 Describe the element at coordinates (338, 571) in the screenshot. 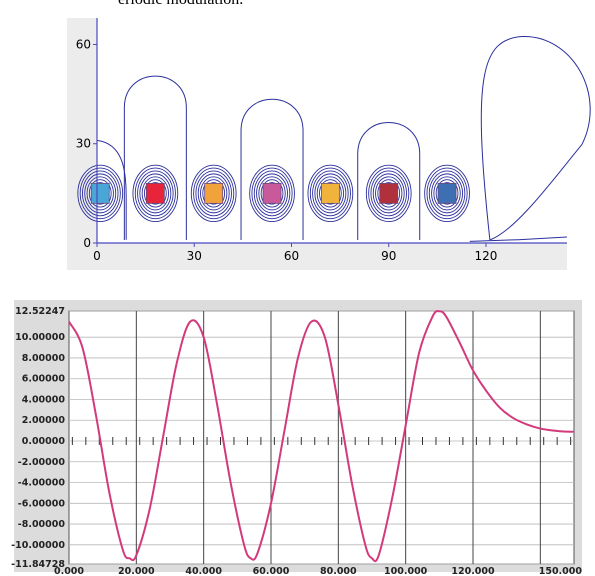

I see `x-tick-label: 80.000` at that location.